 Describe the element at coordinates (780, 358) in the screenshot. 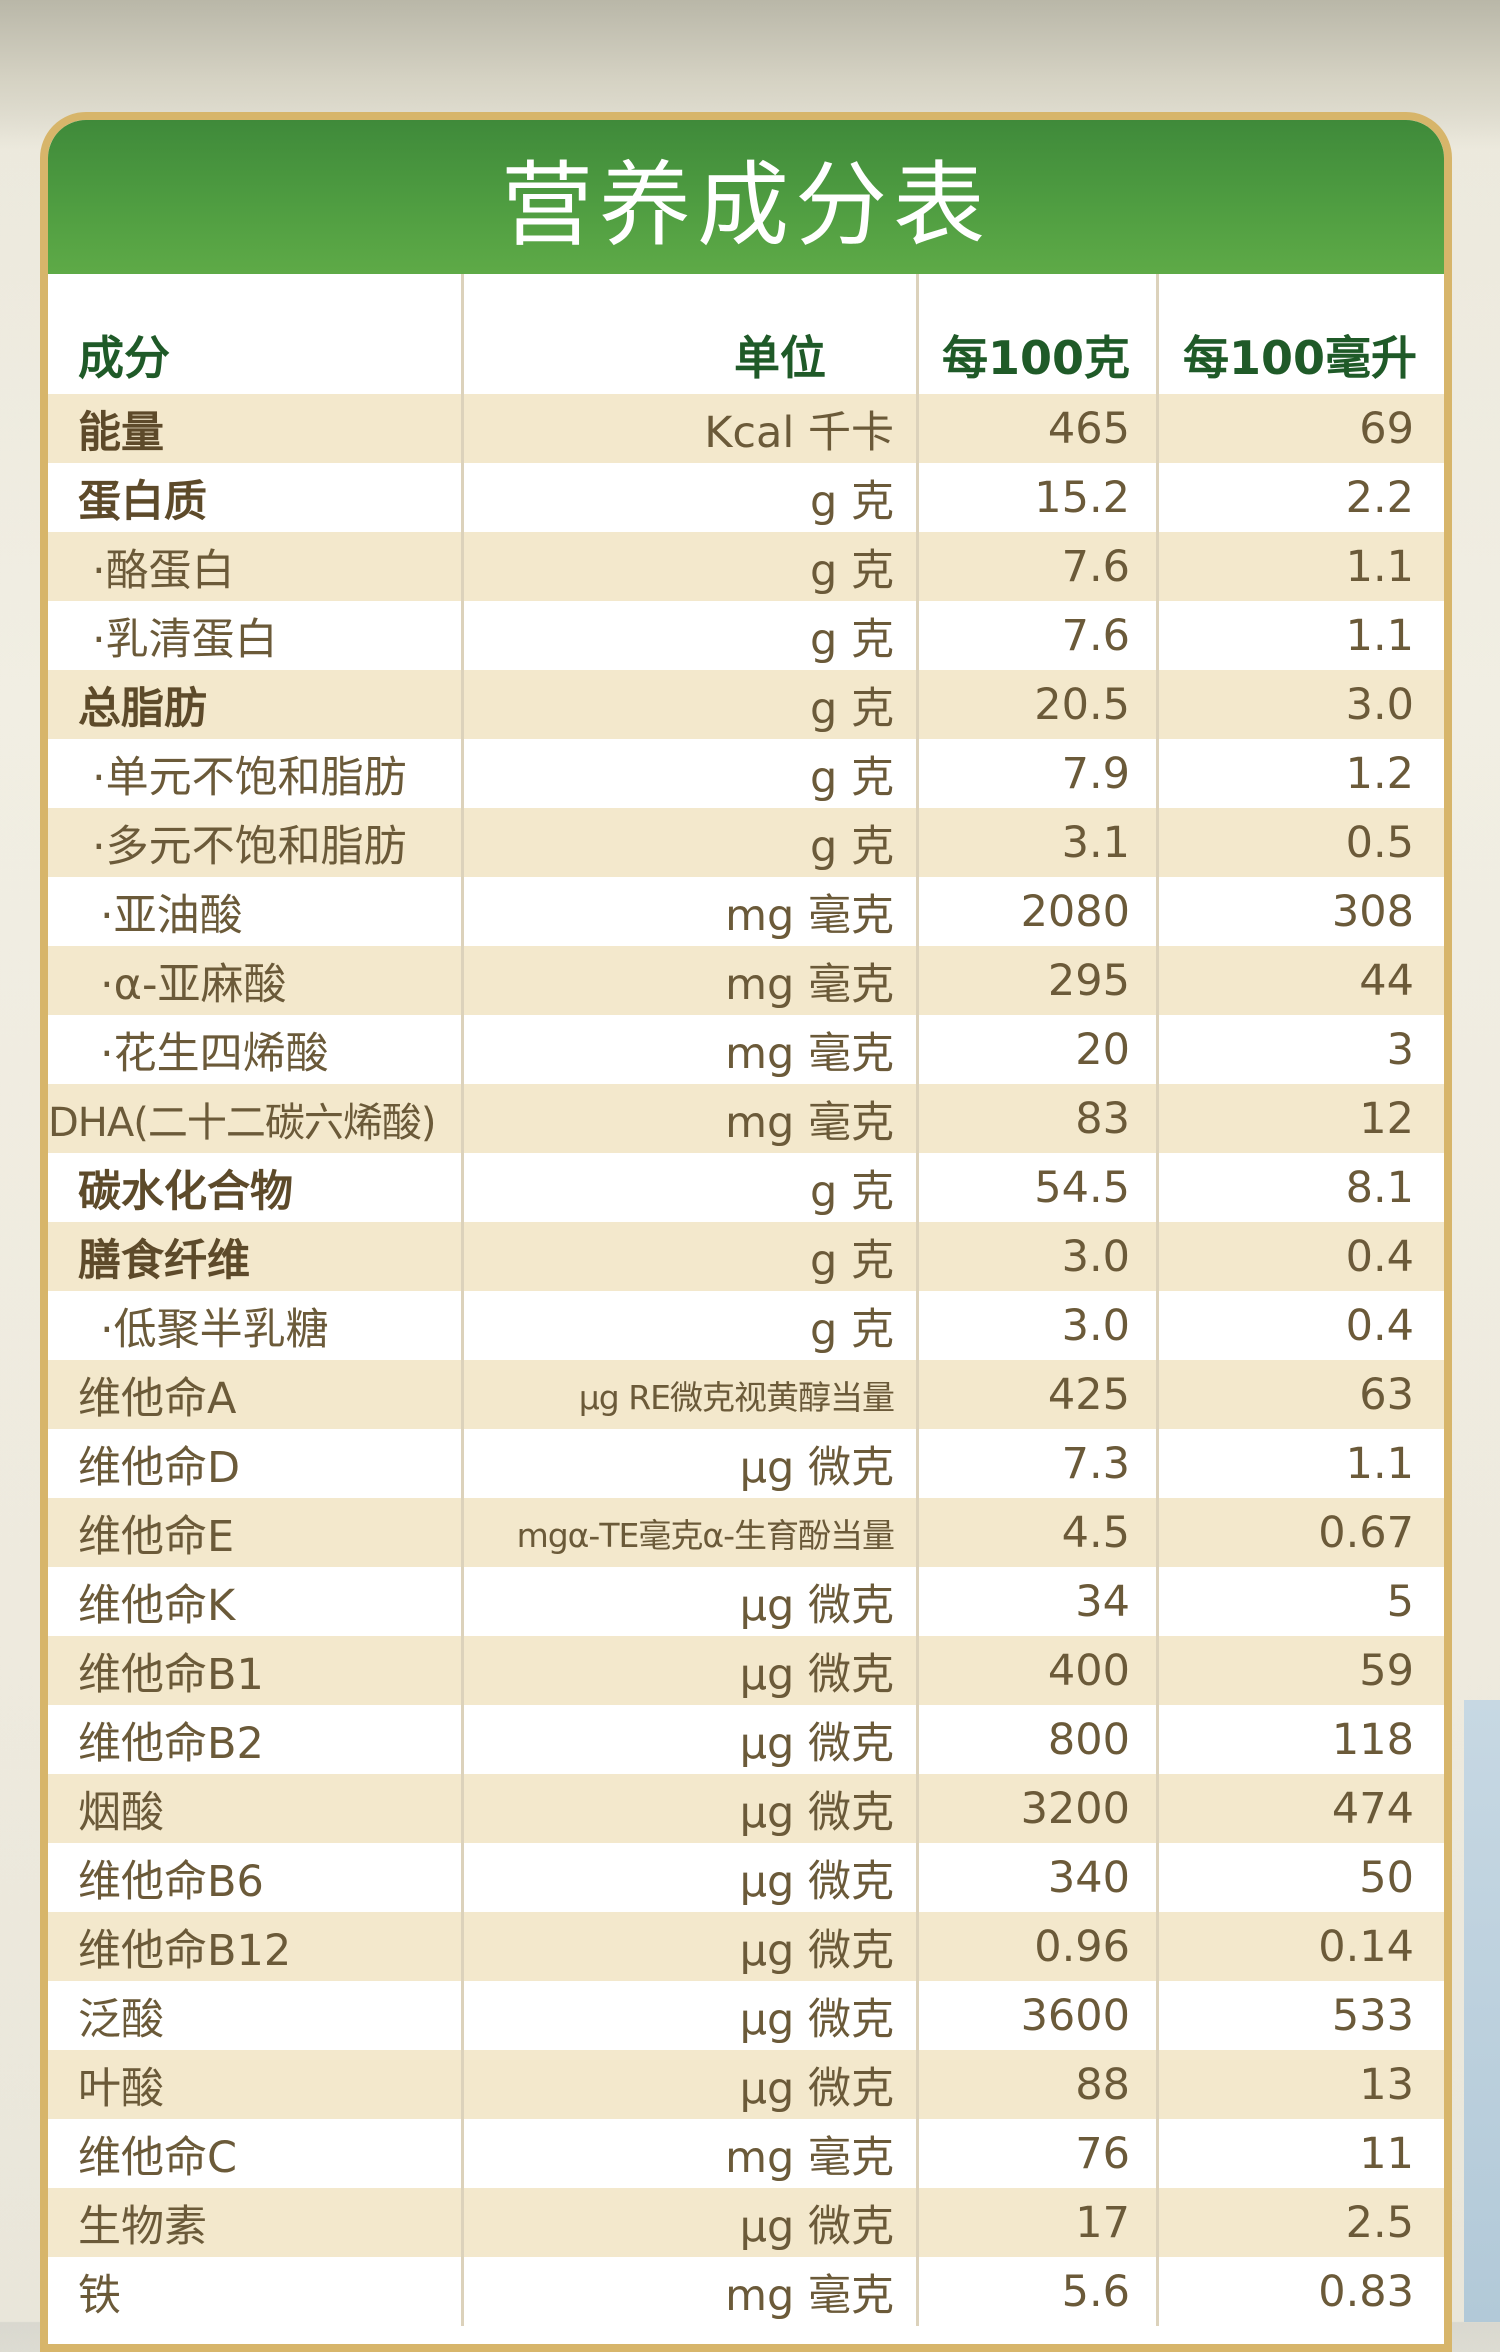

I see `header-unit: 单位` at that location.